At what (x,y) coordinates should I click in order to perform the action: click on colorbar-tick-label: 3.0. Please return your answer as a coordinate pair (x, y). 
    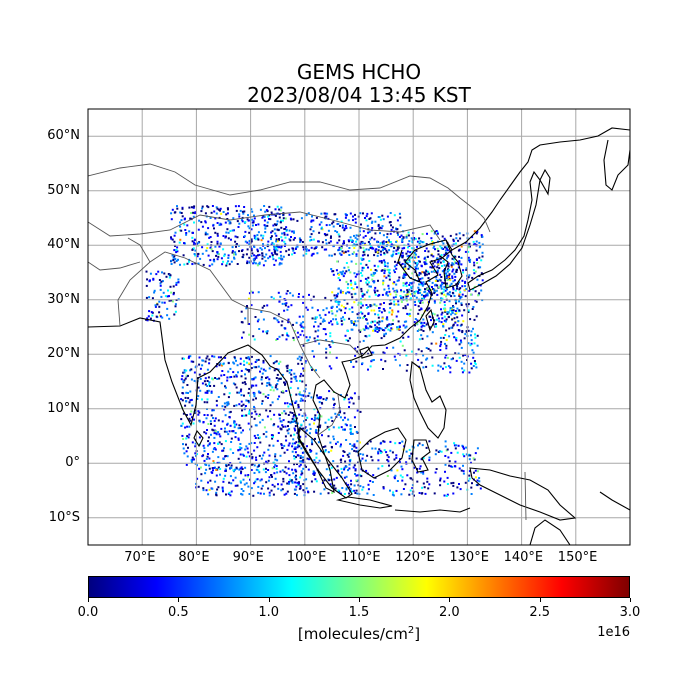
    Looking at the image, I should click on (630, 612).